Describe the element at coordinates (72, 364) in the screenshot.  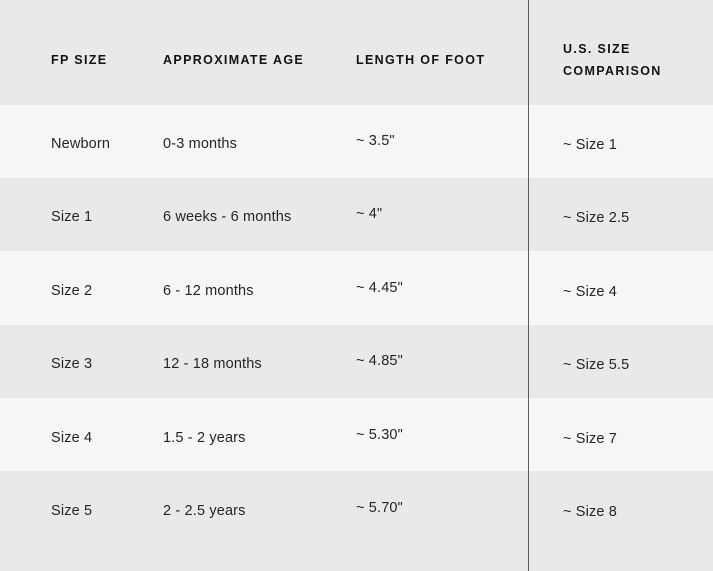
I see `table-row: Size 3` at that location.